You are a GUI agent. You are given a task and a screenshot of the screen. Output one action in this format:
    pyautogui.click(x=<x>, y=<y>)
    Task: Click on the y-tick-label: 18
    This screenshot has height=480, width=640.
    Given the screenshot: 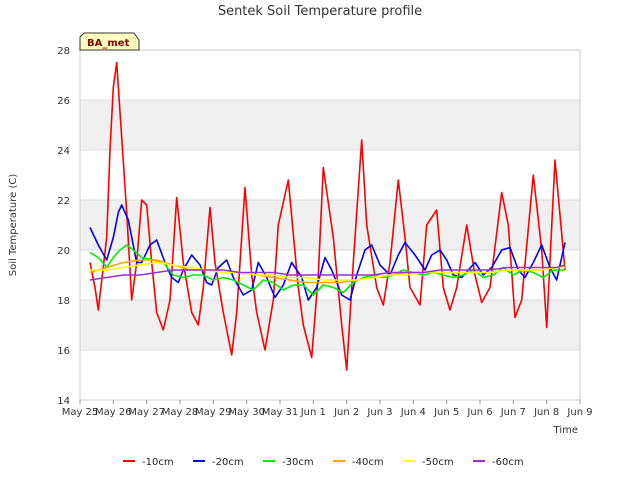 What is the action you would take?
    pyautogui.click(x=63, y=301)
    